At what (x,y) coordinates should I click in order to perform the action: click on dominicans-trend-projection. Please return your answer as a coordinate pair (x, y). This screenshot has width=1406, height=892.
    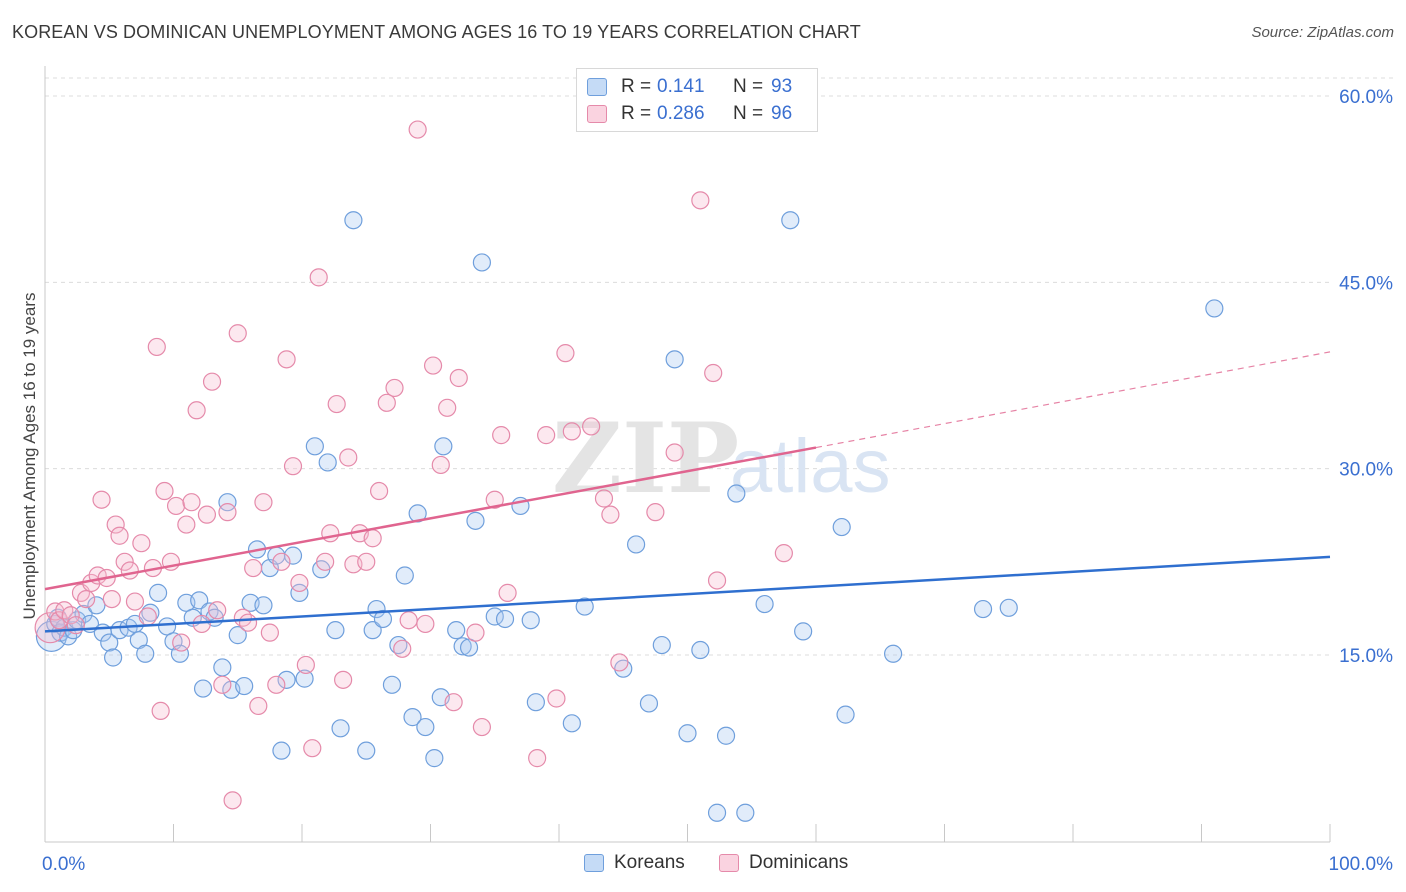
    Looking at the image, I should click on (1073, 400).